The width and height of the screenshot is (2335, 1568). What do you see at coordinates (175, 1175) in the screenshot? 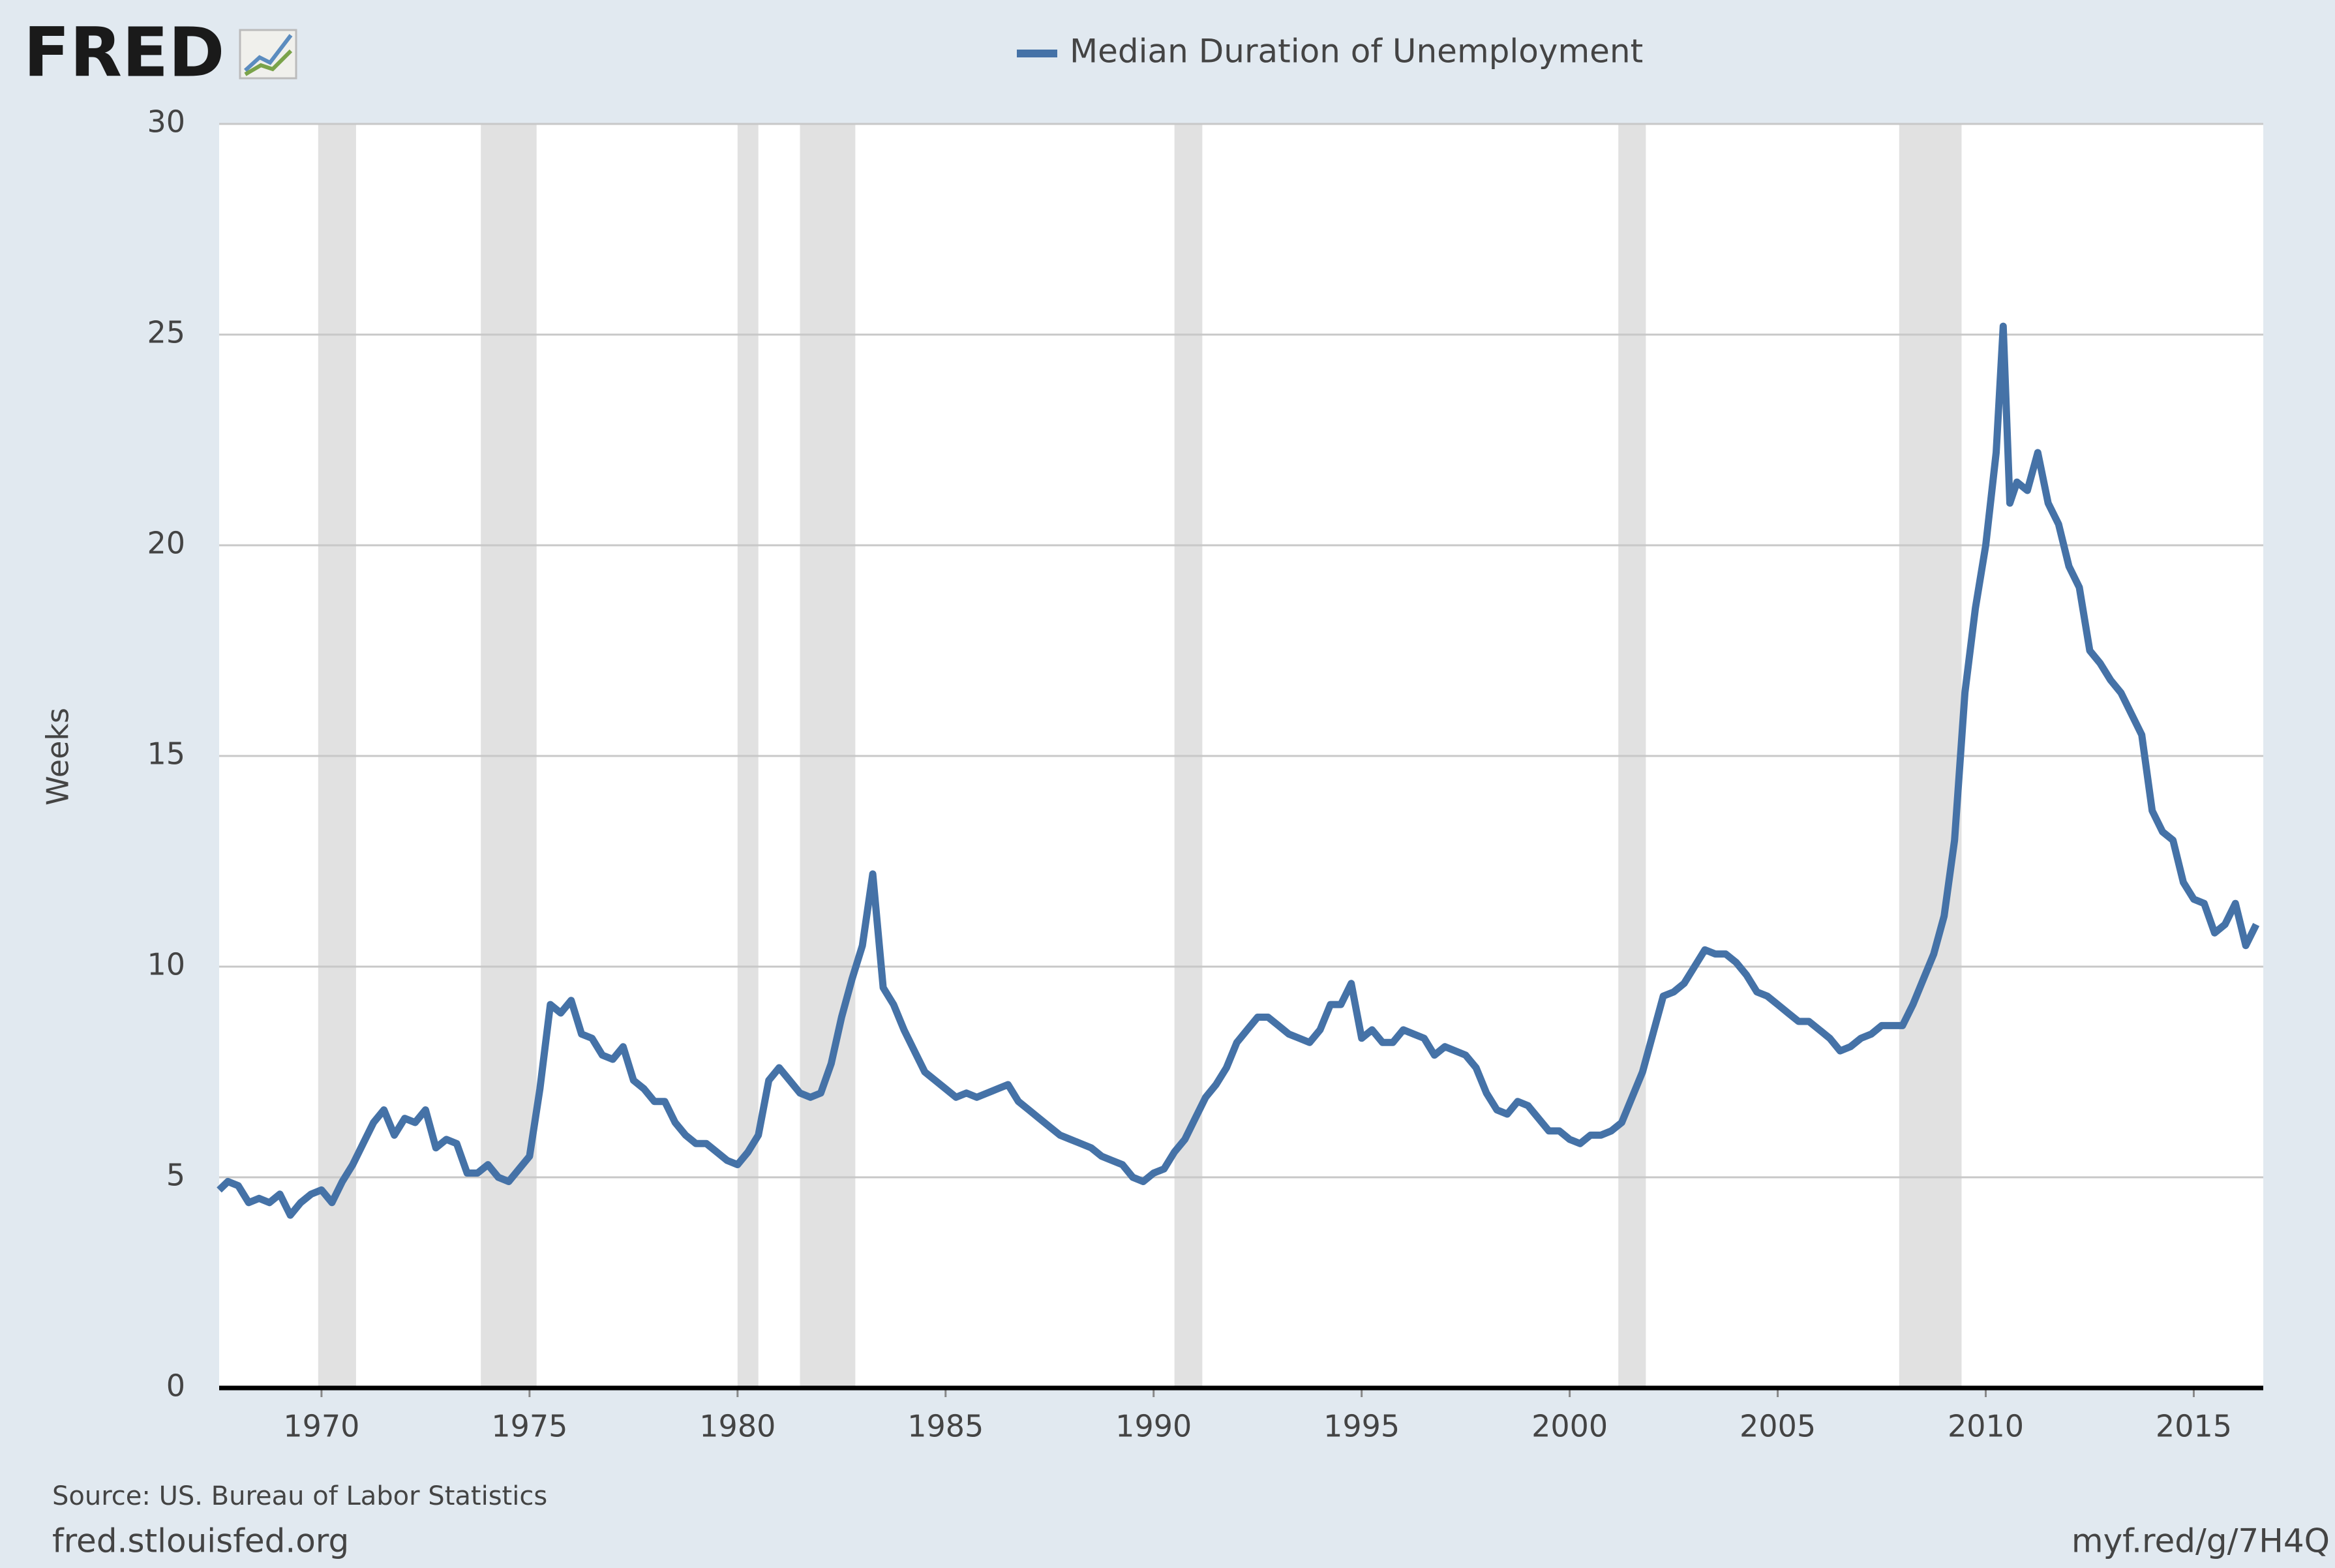
I see `y-tick-label: 5` at bounding box center [175, 1175].